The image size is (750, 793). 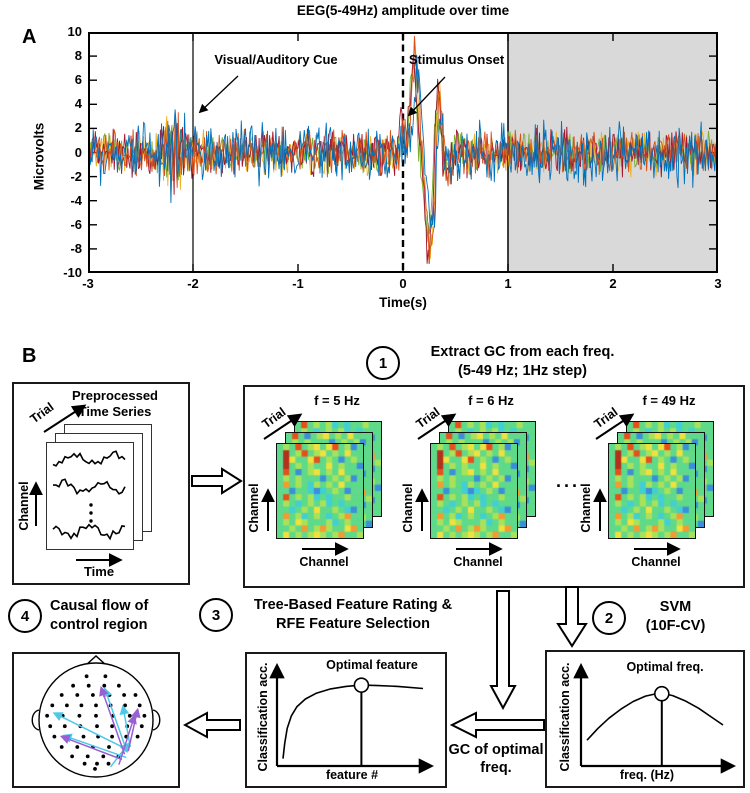 I want to click on frequency-label: f = 5 Hz, so click(x=337, y=400).